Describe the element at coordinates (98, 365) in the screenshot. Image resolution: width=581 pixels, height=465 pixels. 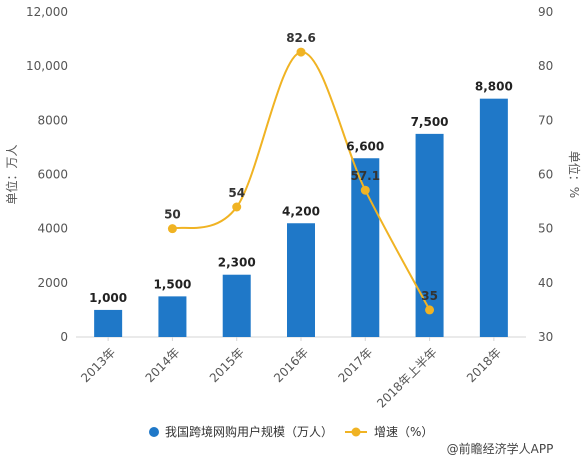
I see `x-tick-label: 2013年` at that location.